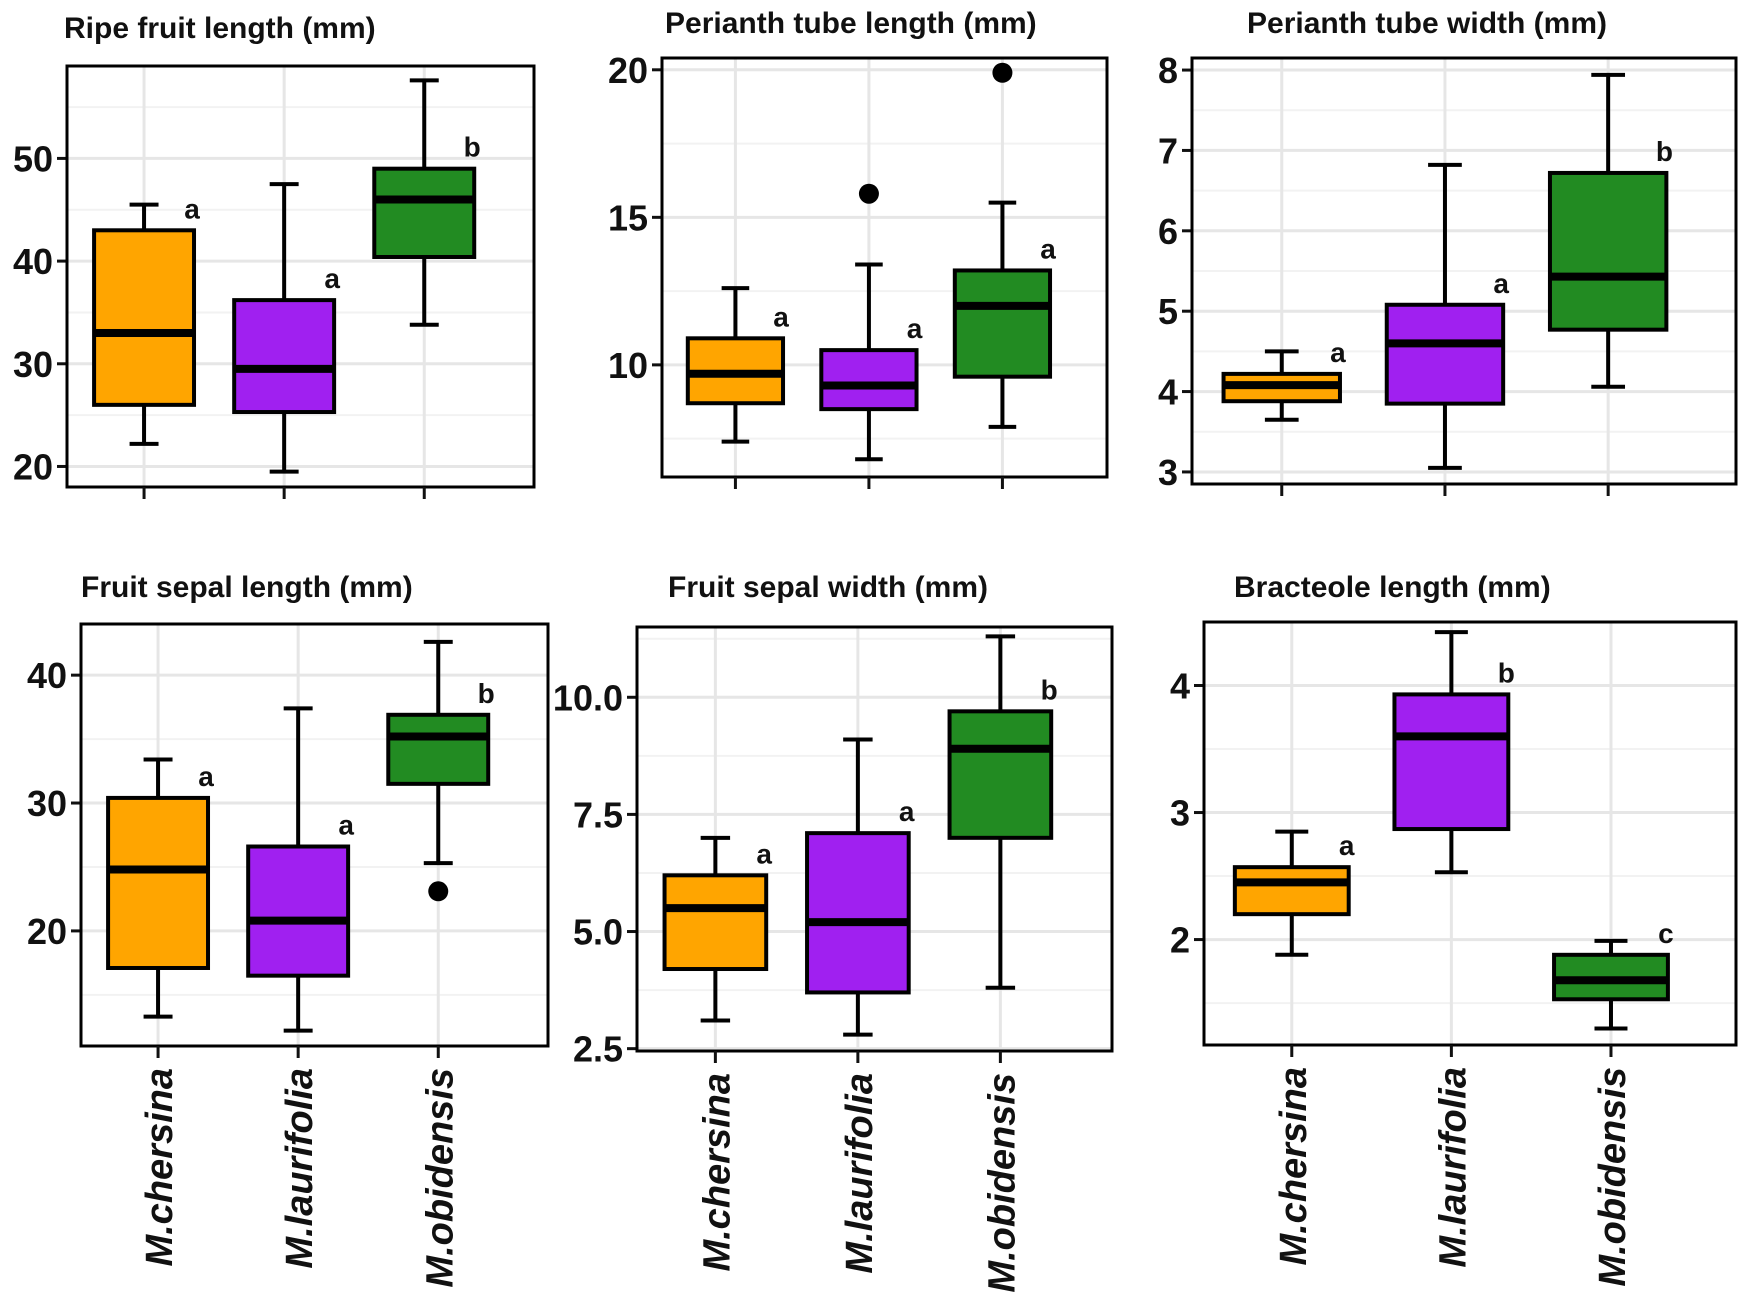 This screenshot has height=1314, width=1742. What do you see at coordinates (598, 932) in the screenshot?
I see `y-tick-label: 5.0` at bounding box center [598, 932].